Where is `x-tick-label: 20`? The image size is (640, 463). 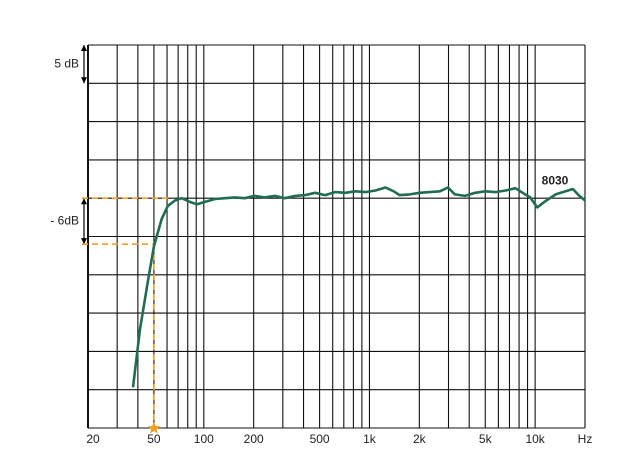 x-tick-label: 20 is located at coordinates (93, 439).